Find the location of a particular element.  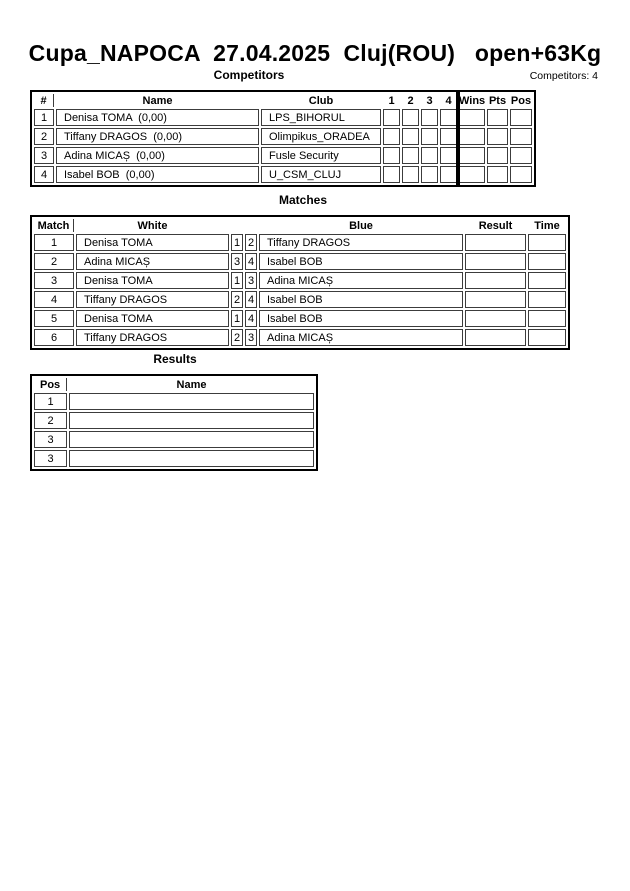

matches-header-time: Time is located at coordinates (547, 225).